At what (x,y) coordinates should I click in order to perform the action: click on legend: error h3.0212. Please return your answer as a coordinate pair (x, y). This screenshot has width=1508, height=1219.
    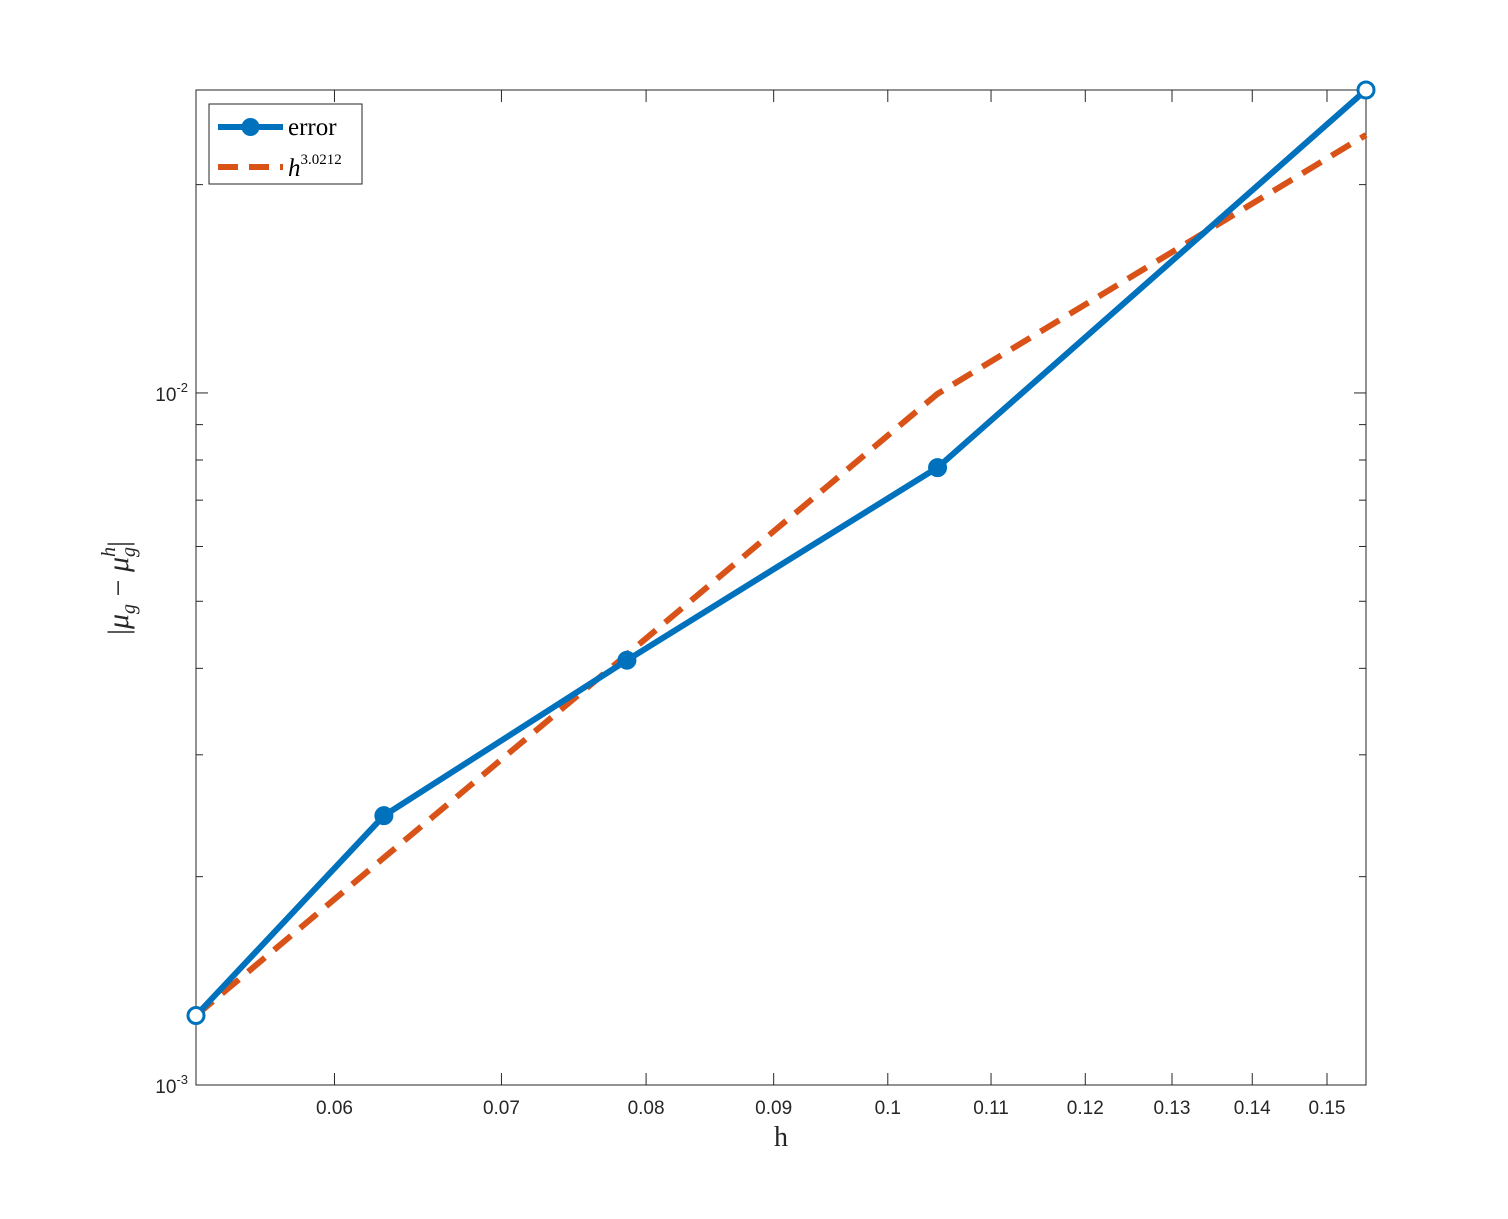
    Looking at the image, I should click on (285, 144).